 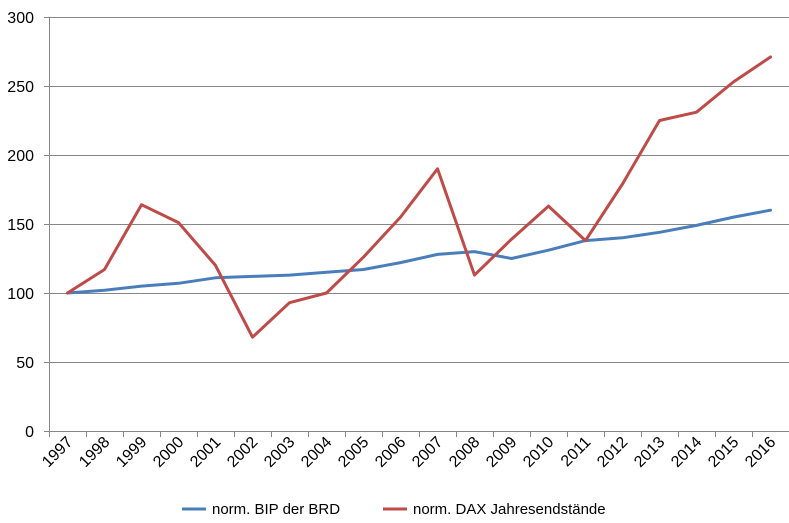 What do you see at coordinates (760, 452) in the screenshot?
I see `x-tick-label: 2016` at bounding box center [760, 452].